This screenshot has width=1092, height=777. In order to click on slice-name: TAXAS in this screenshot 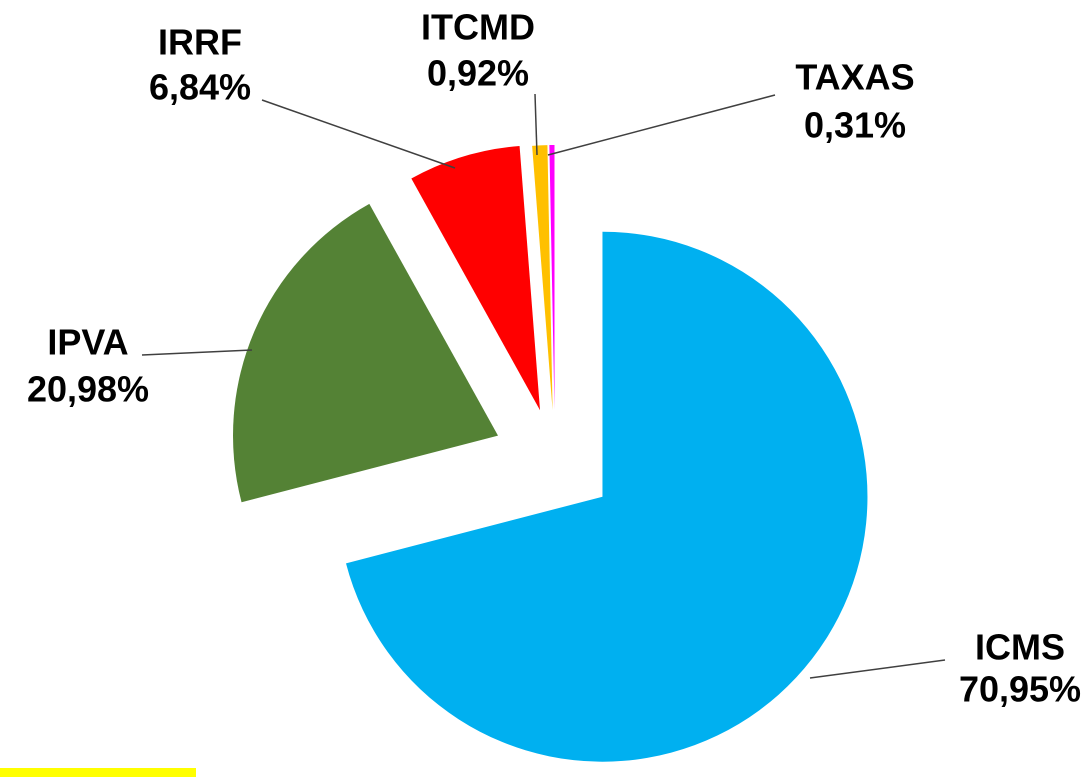, I will do `click(854, 77)`.